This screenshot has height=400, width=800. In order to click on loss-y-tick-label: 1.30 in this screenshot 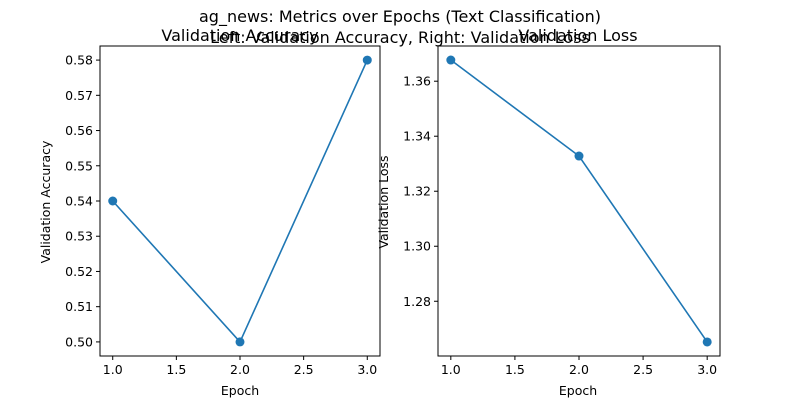, I will do `click(417, 246)`.